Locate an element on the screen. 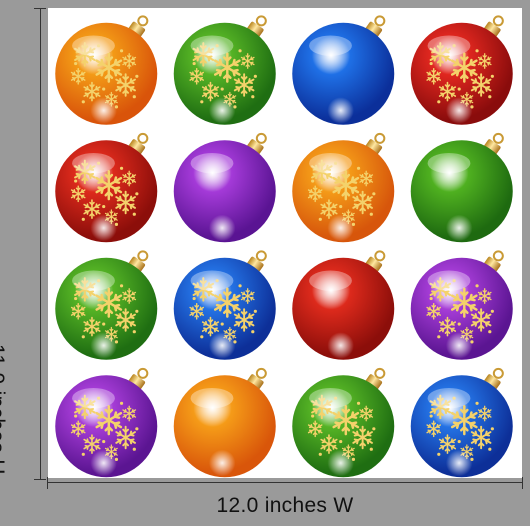 The height and width of the screenshot is (526, 530). height-dimension-tick-bottom is located at coordinates (40, 479).